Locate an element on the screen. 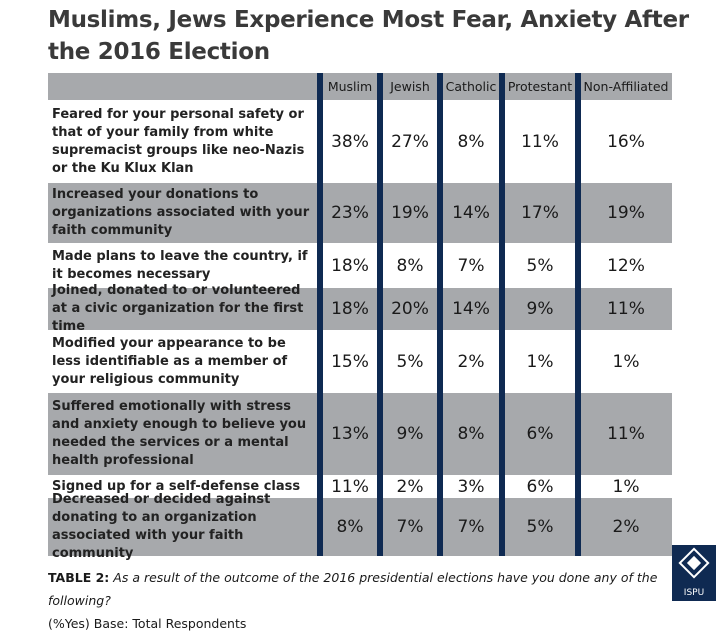  column-header: Non-Affiliated is located at coordinates (626, 86).